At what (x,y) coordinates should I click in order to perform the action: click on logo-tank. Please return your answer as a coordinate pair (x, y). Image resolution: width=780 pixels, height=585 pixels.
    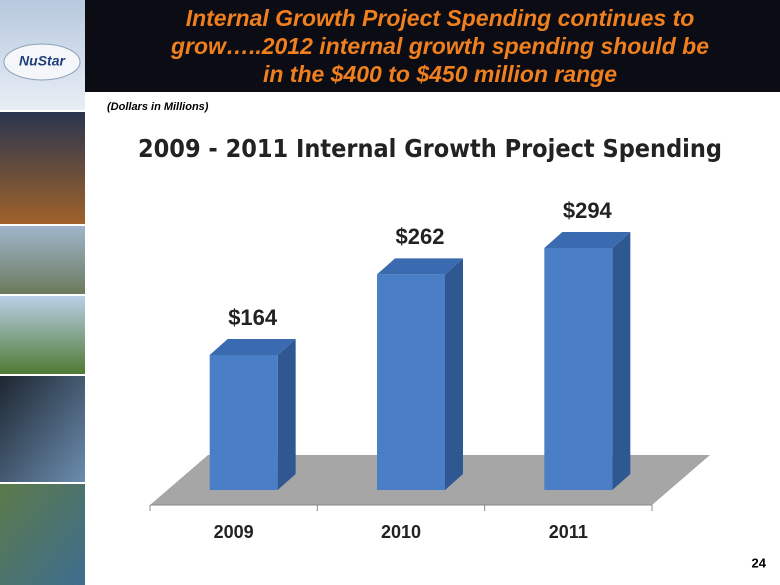
    Looking at the image, I should click on (42, 62).